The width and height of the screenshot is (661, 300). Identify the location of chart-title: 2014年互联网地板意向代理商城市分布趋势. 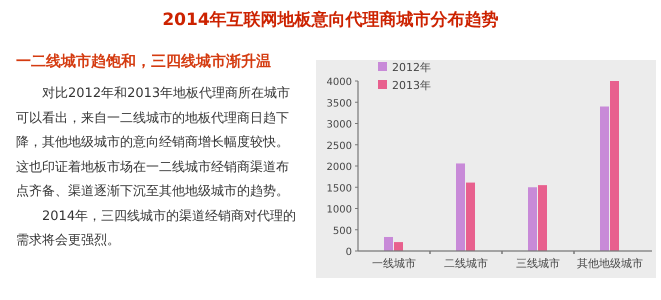
(330, 20).